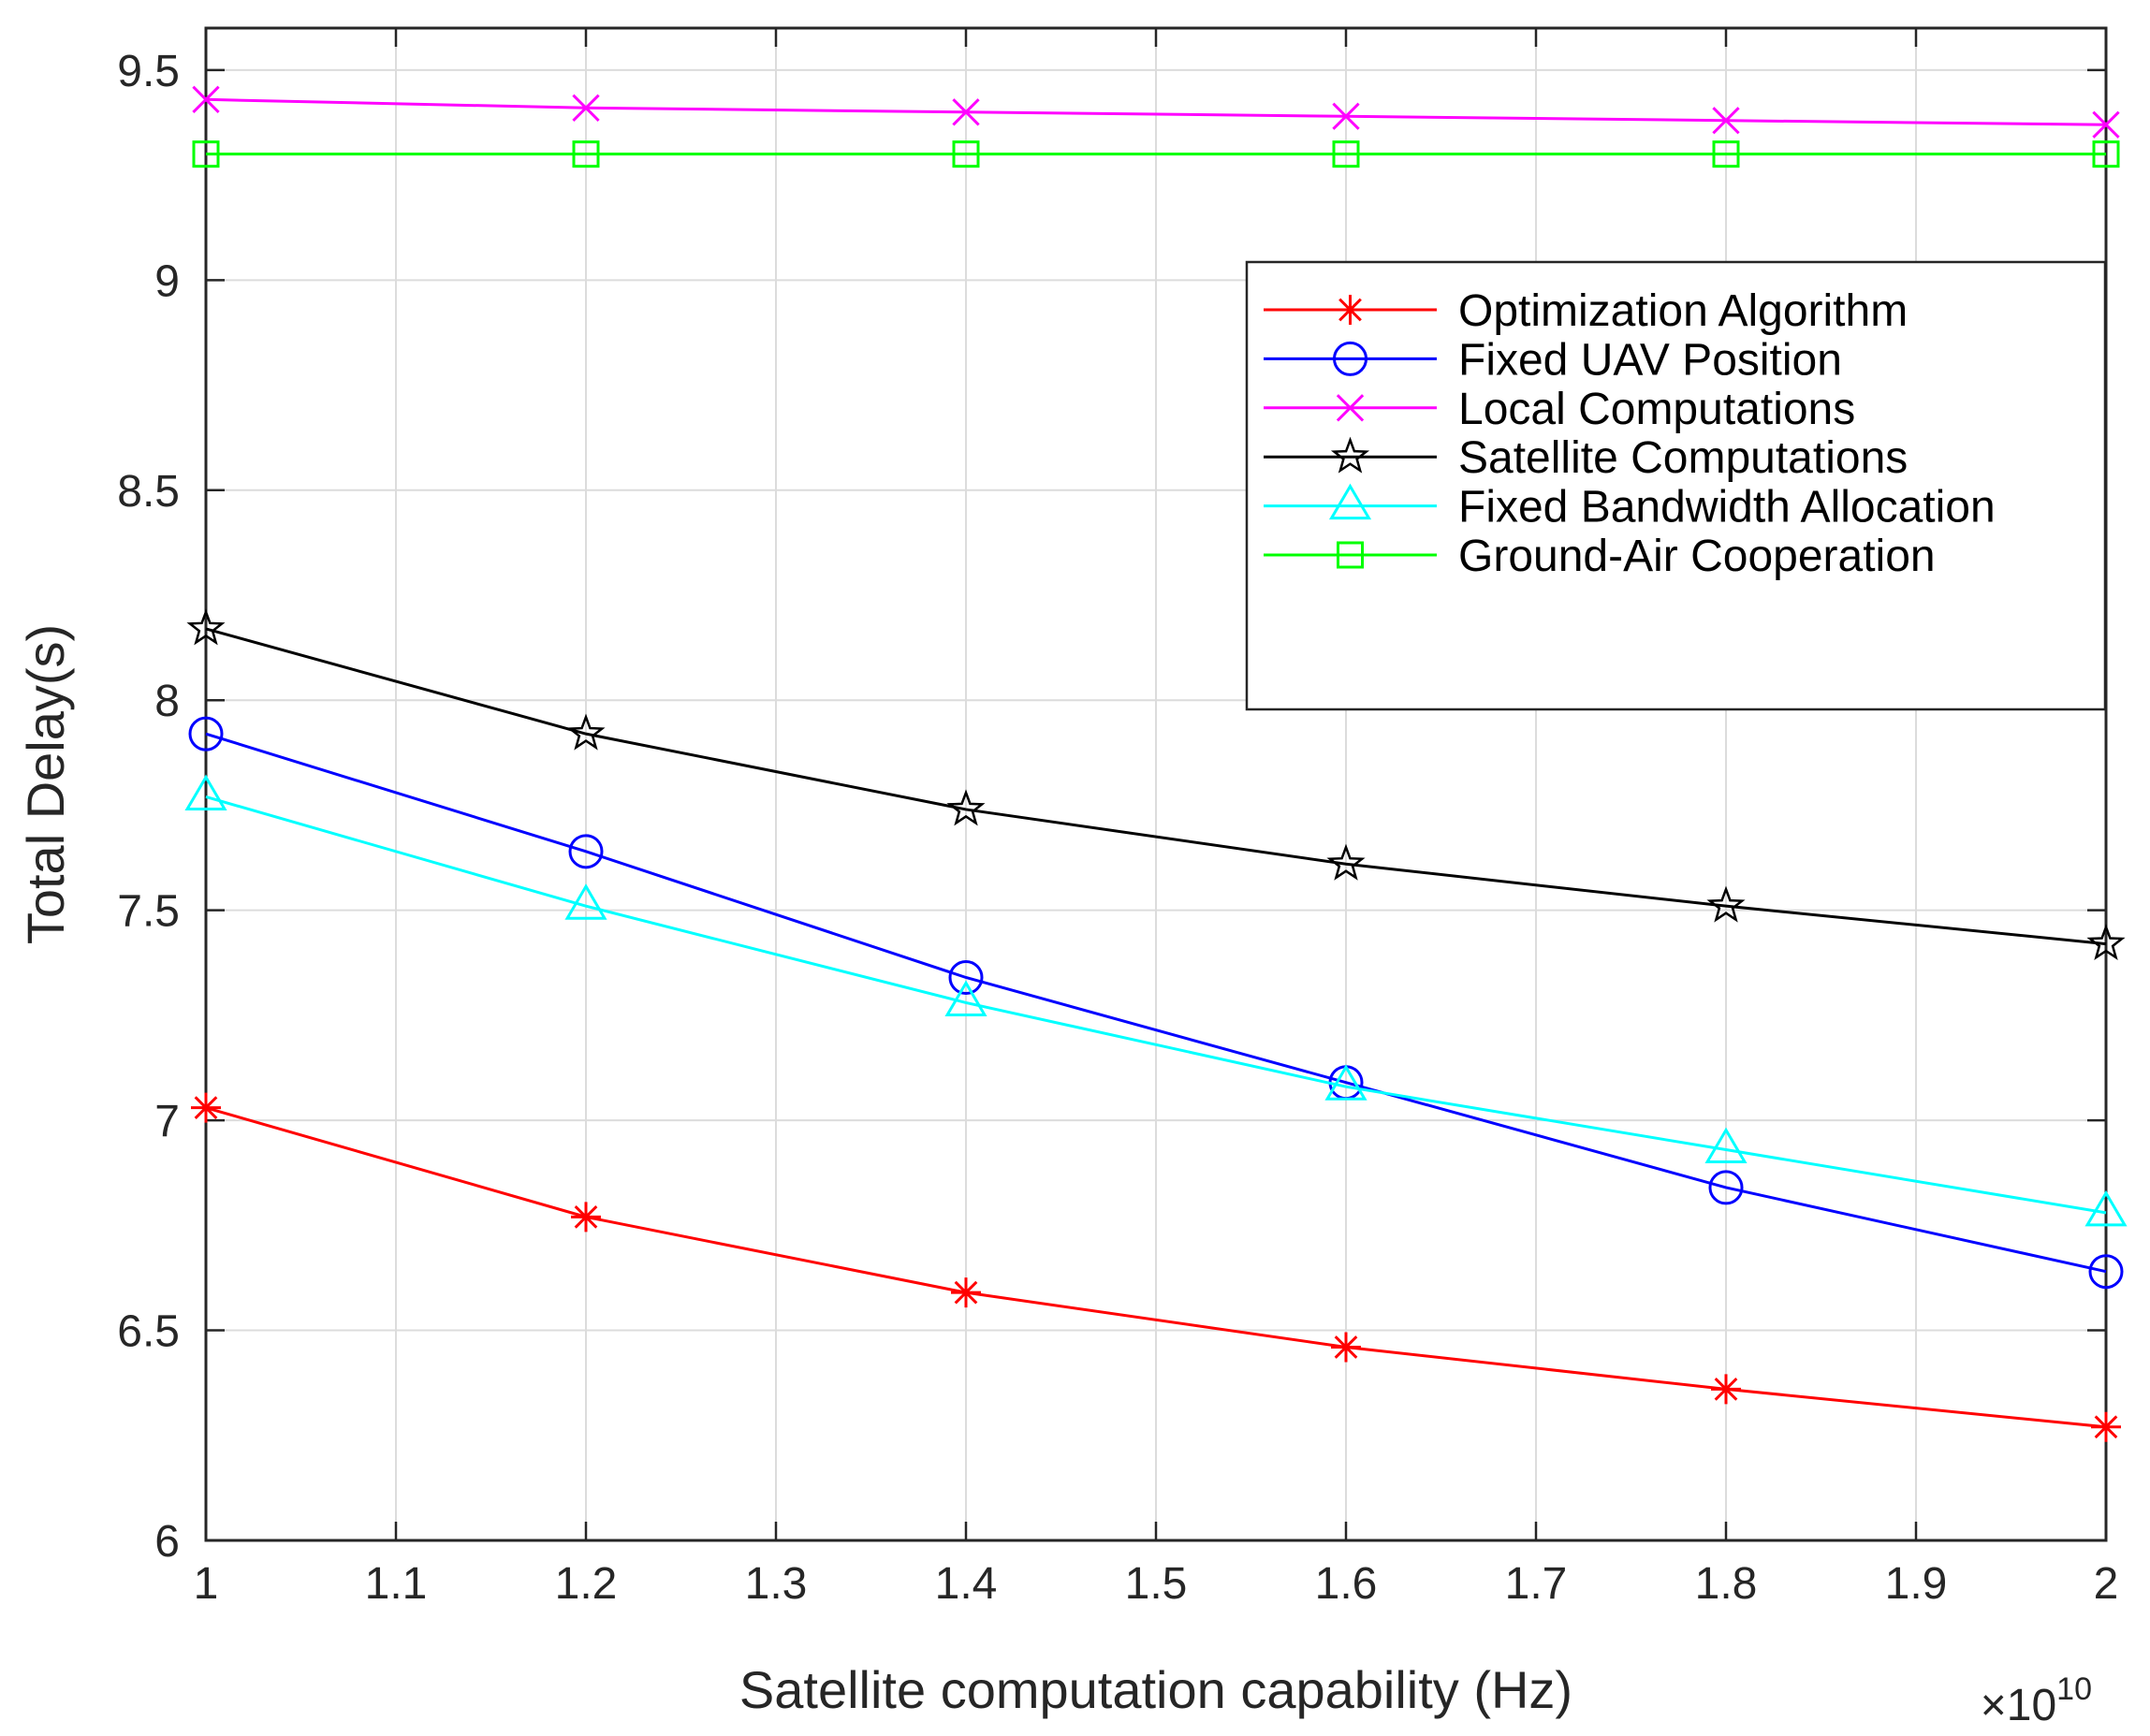 This screenshot has height=1736, width=2150. What do you see at coordinates (1916, 1584) in the screenshot?
I see `x-tick-label: 1.9` at bounding box center [1916, 1584].